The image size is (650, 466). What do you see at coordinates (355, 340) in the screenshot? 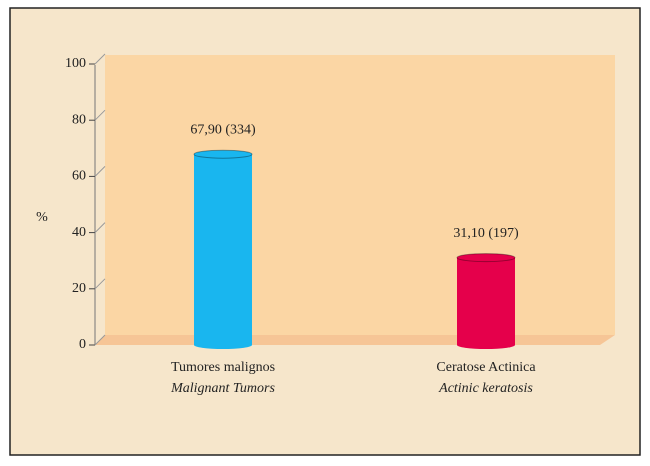
I see `floor` at bounding box center [355, 340].